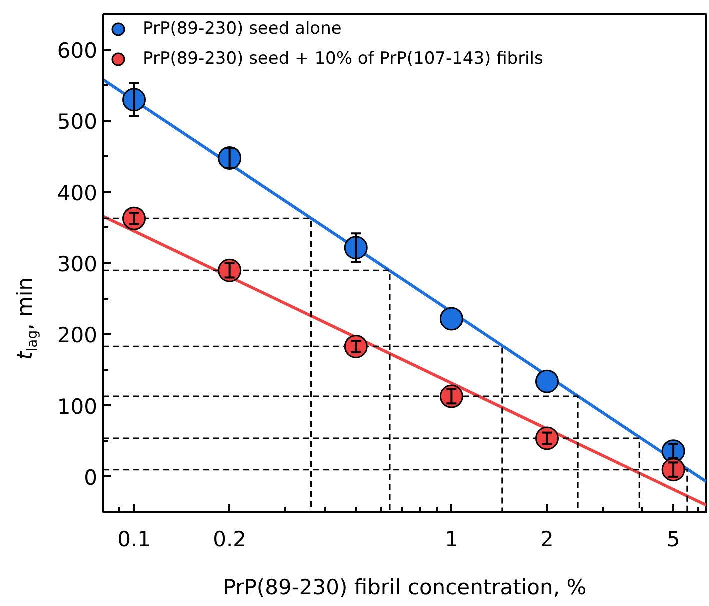  Describe the element at coordinates (405, 588) in the screenshot. I see `x-axis-title: PrP(89-230) fibril concentration, %` at that location.